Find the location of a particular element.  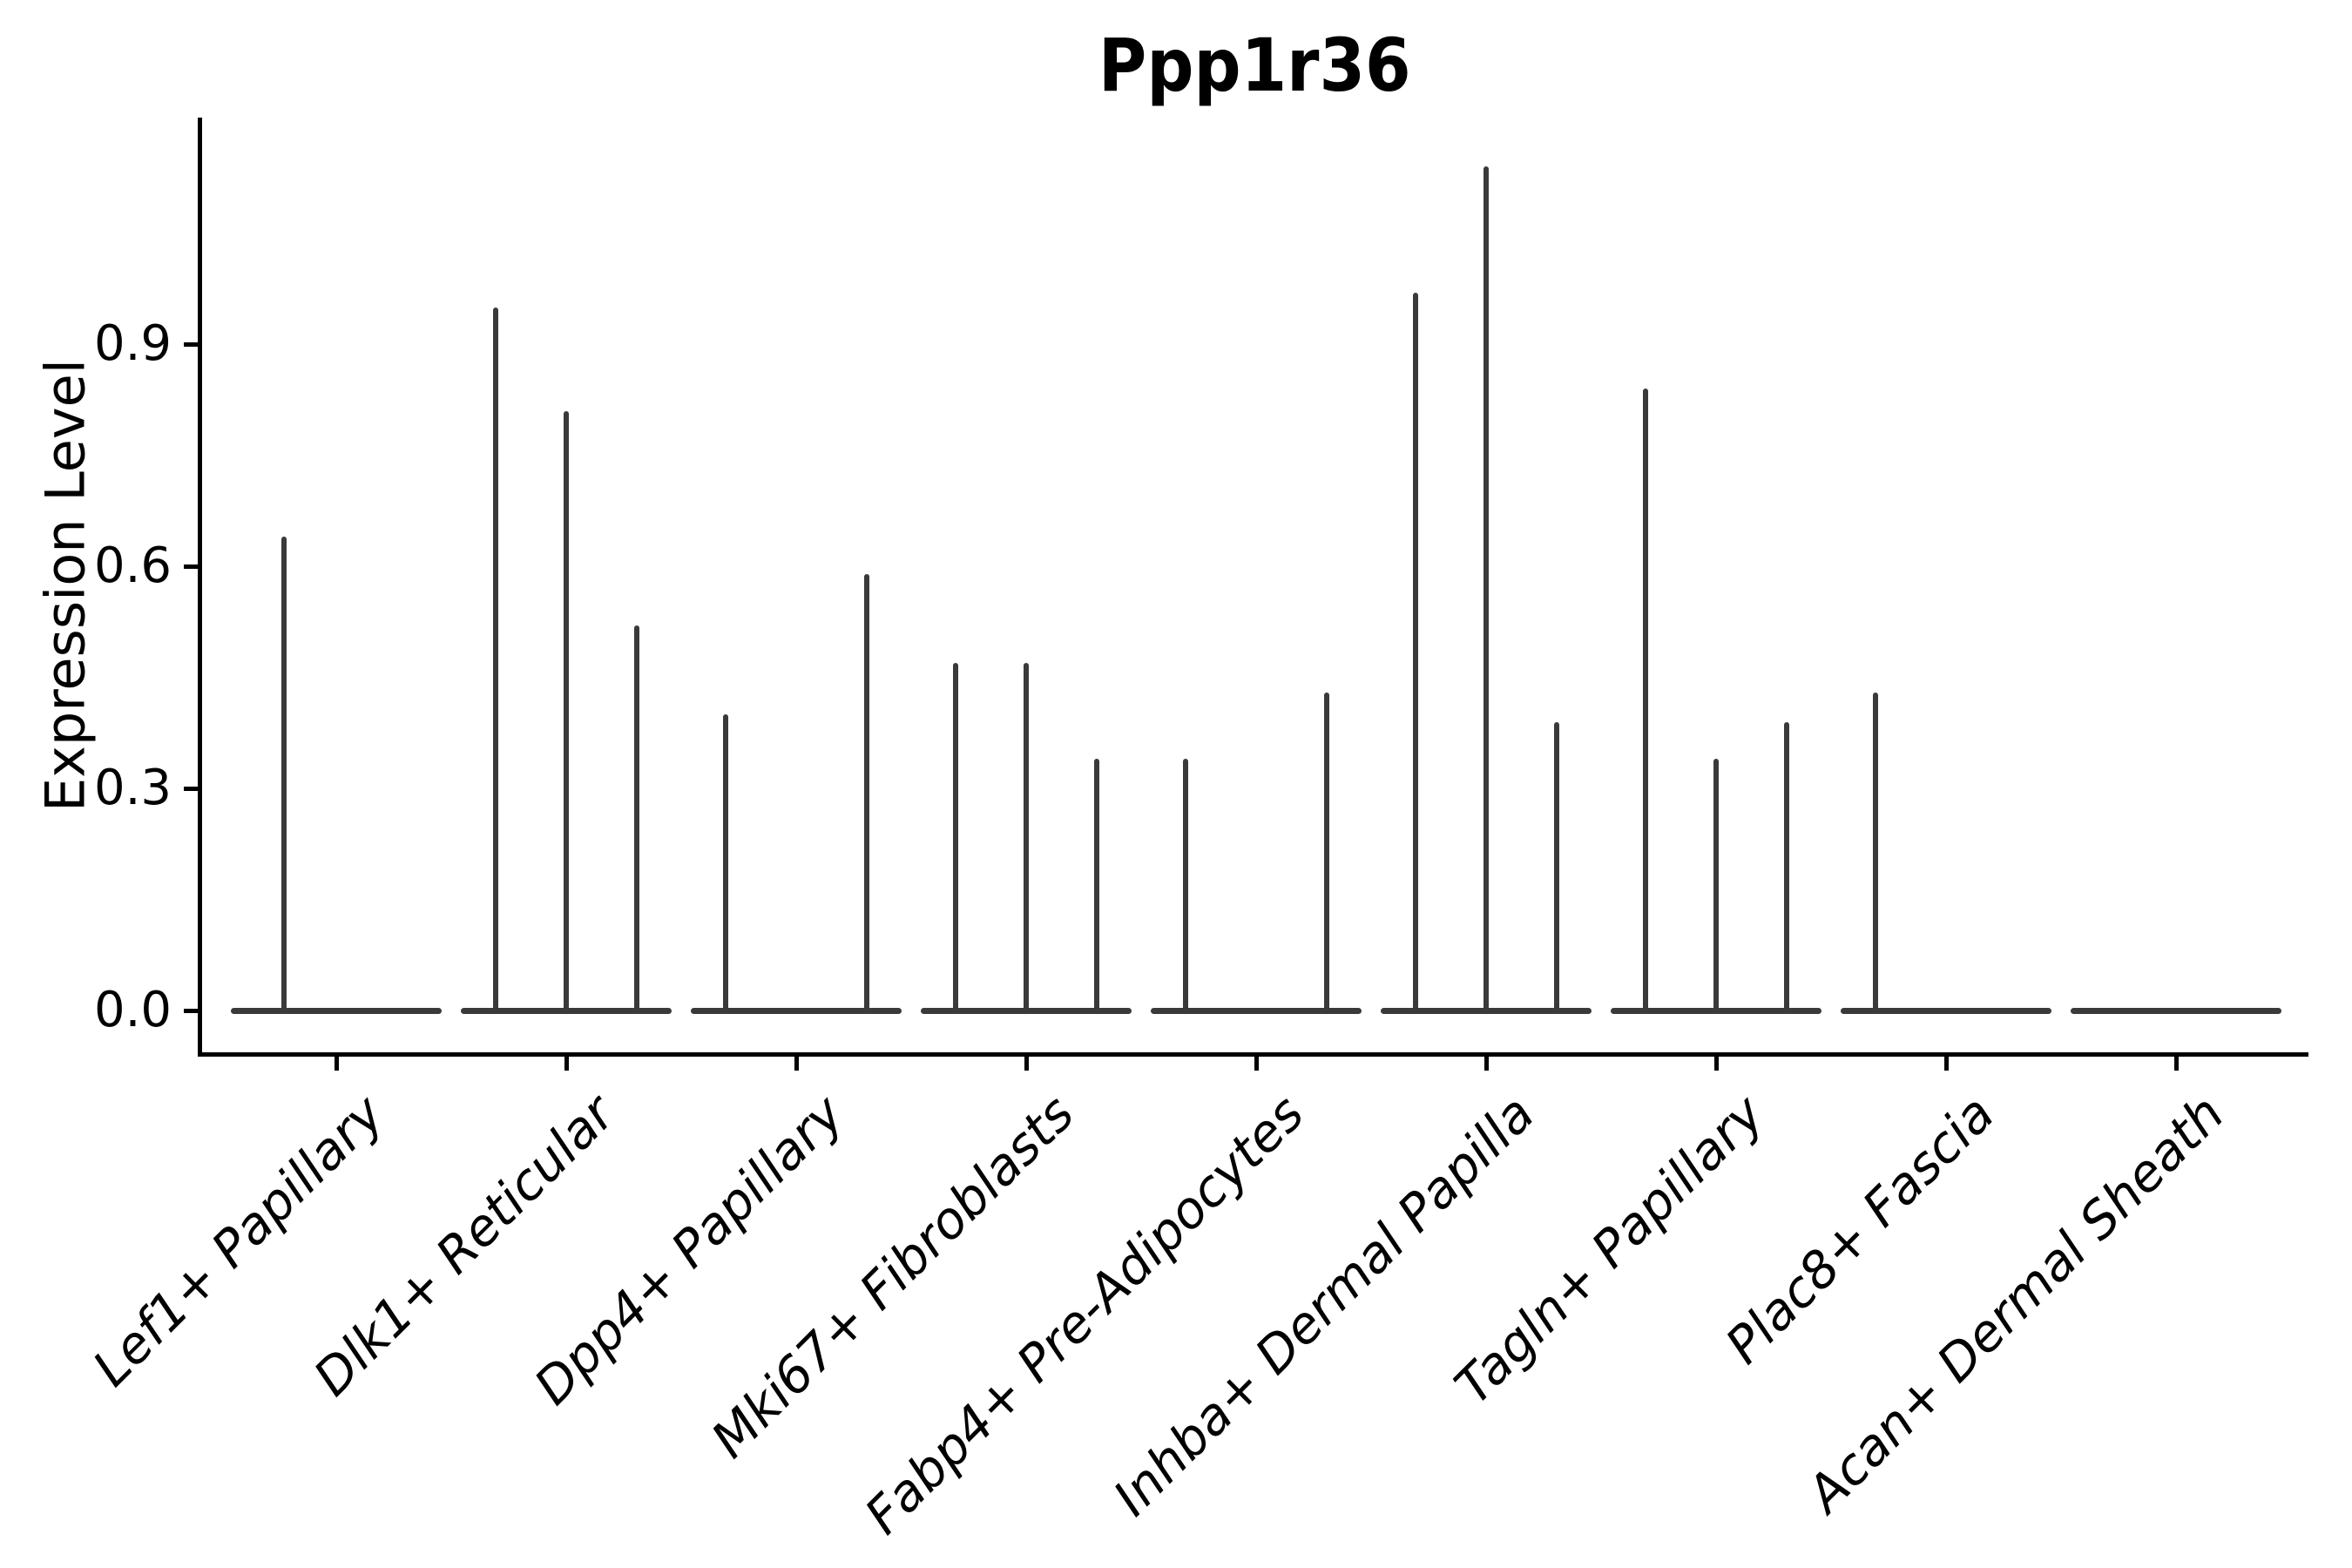

y-axis-spine is located at coordinates (200, 587).